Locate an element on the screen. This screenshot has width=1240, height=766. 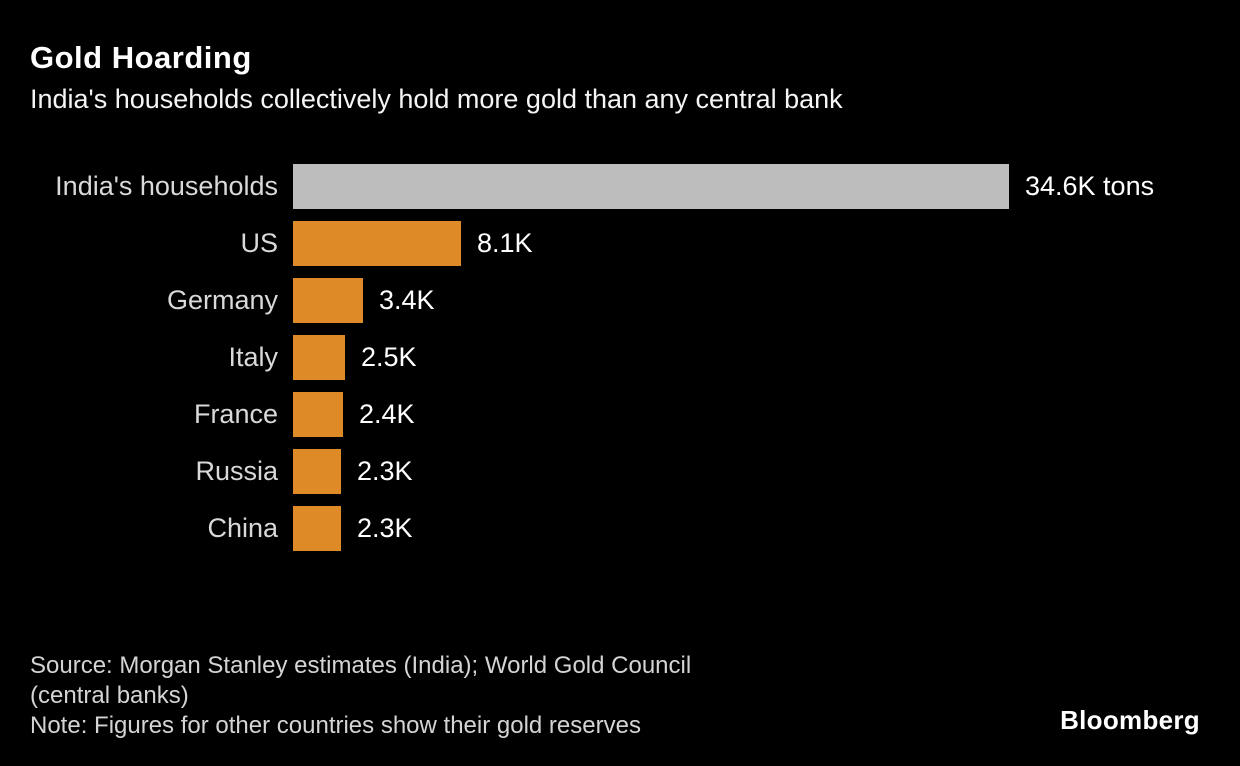
bar-us is located at coordinates (377, 243).